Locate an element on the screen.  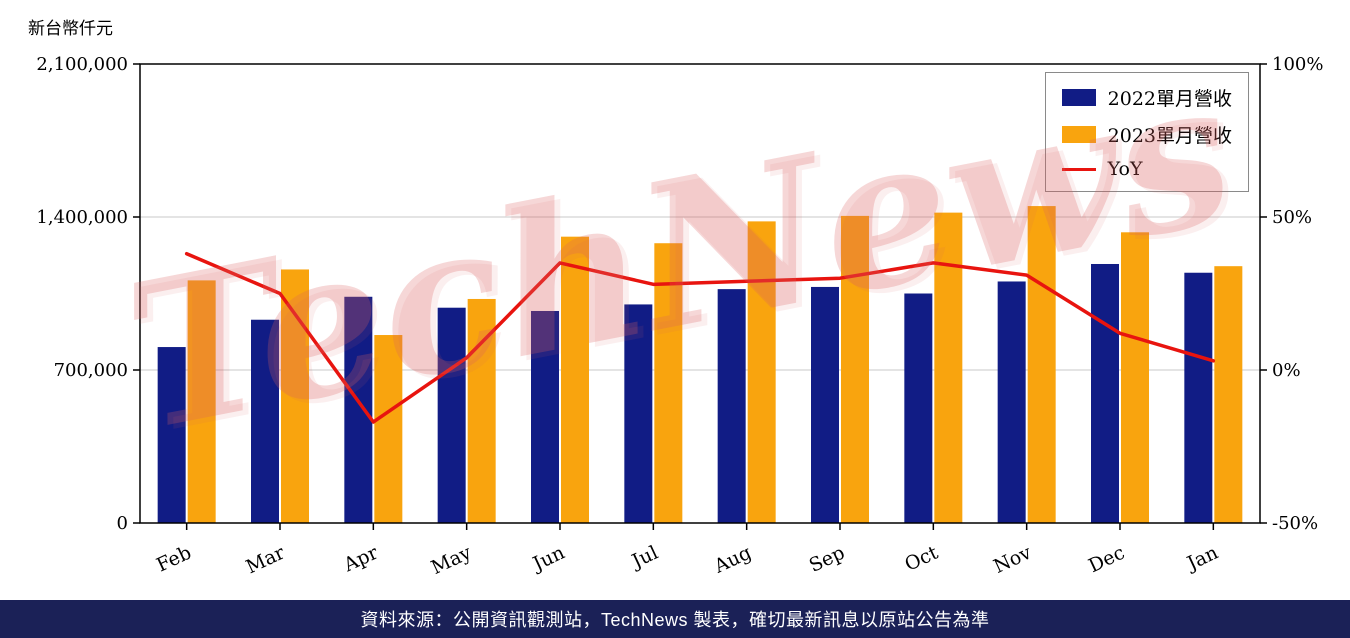
right-axis-tick-label: 100% is located at coordinates (1297, 64).